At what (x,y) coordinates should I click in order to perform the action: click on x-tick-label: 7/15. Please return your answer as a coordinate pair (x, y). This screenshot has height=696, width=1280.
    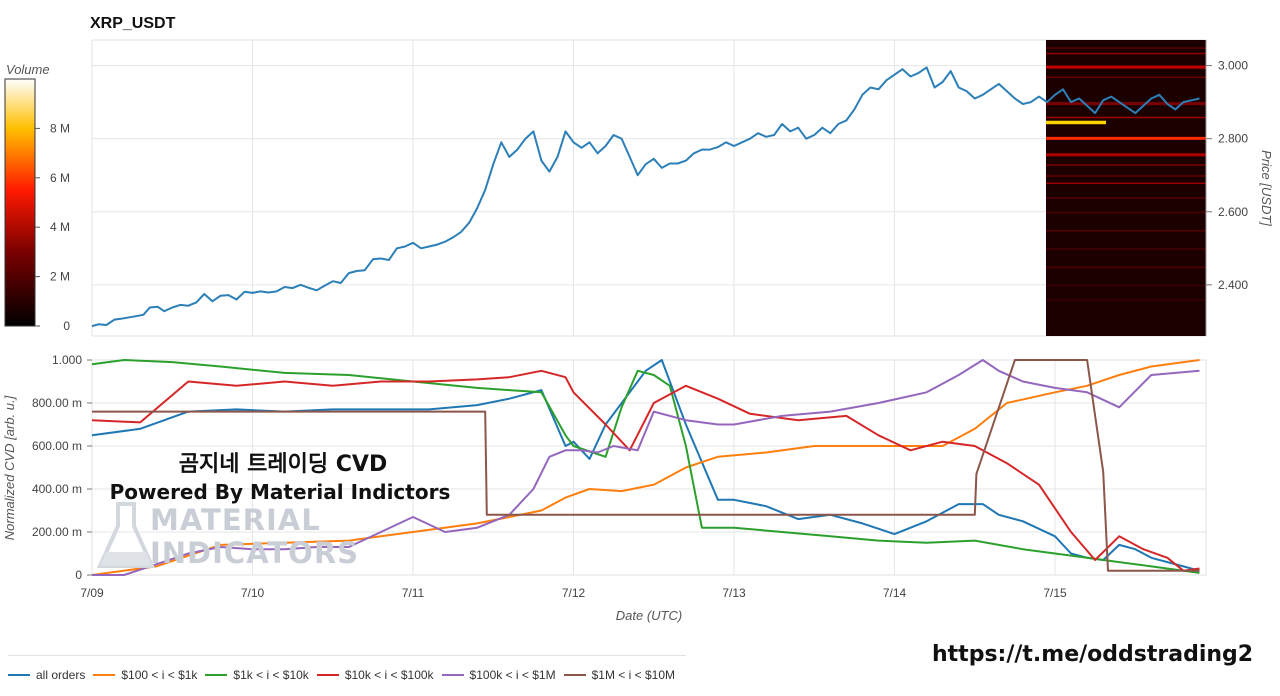
    Looking at the image, I should click on (1055, 593).